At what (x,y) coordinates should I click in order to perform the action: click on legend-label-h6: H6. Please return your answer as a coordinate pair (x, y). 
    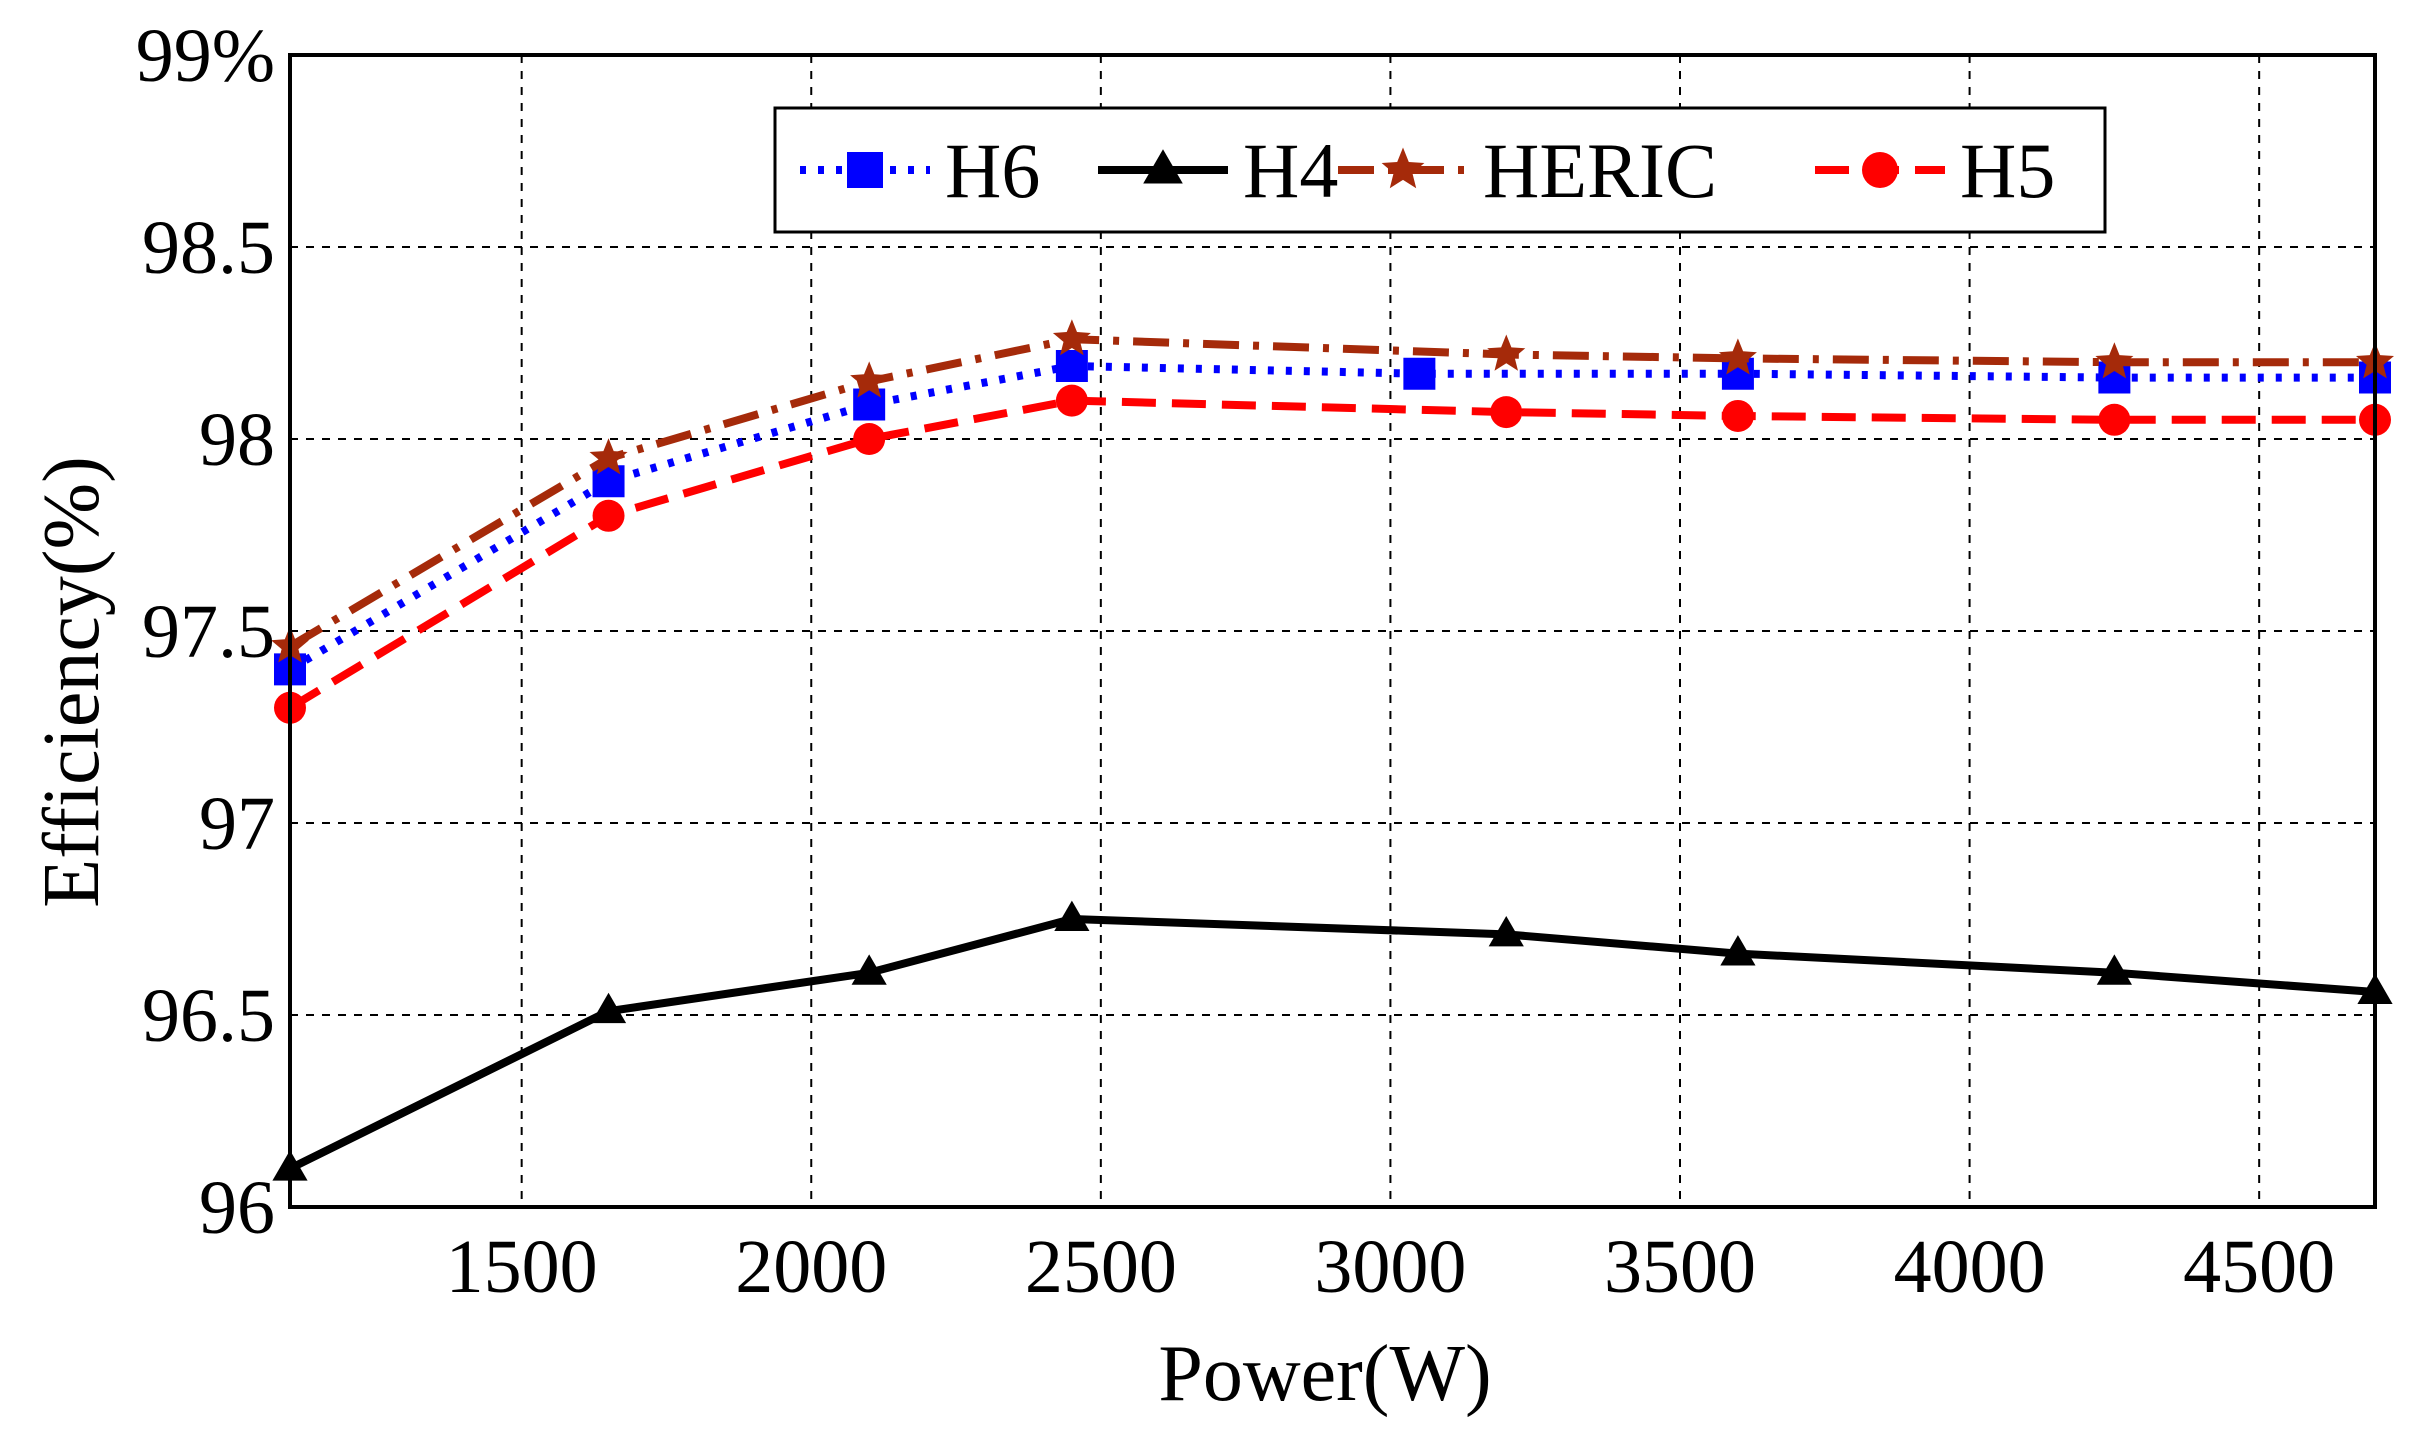
    Looking at the image, I should click on (992, 170).